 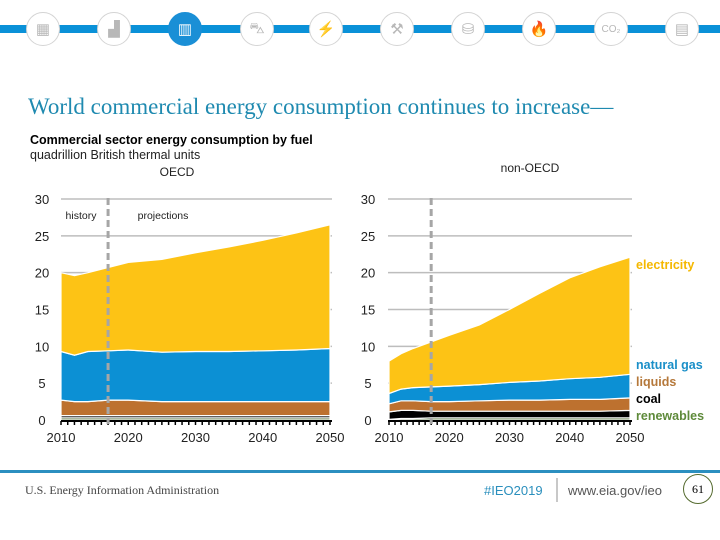 What do you see at coordinates (682, 29) in the screenshot?
I see `documents-icon: ▤` at bounding box center [682, 29].